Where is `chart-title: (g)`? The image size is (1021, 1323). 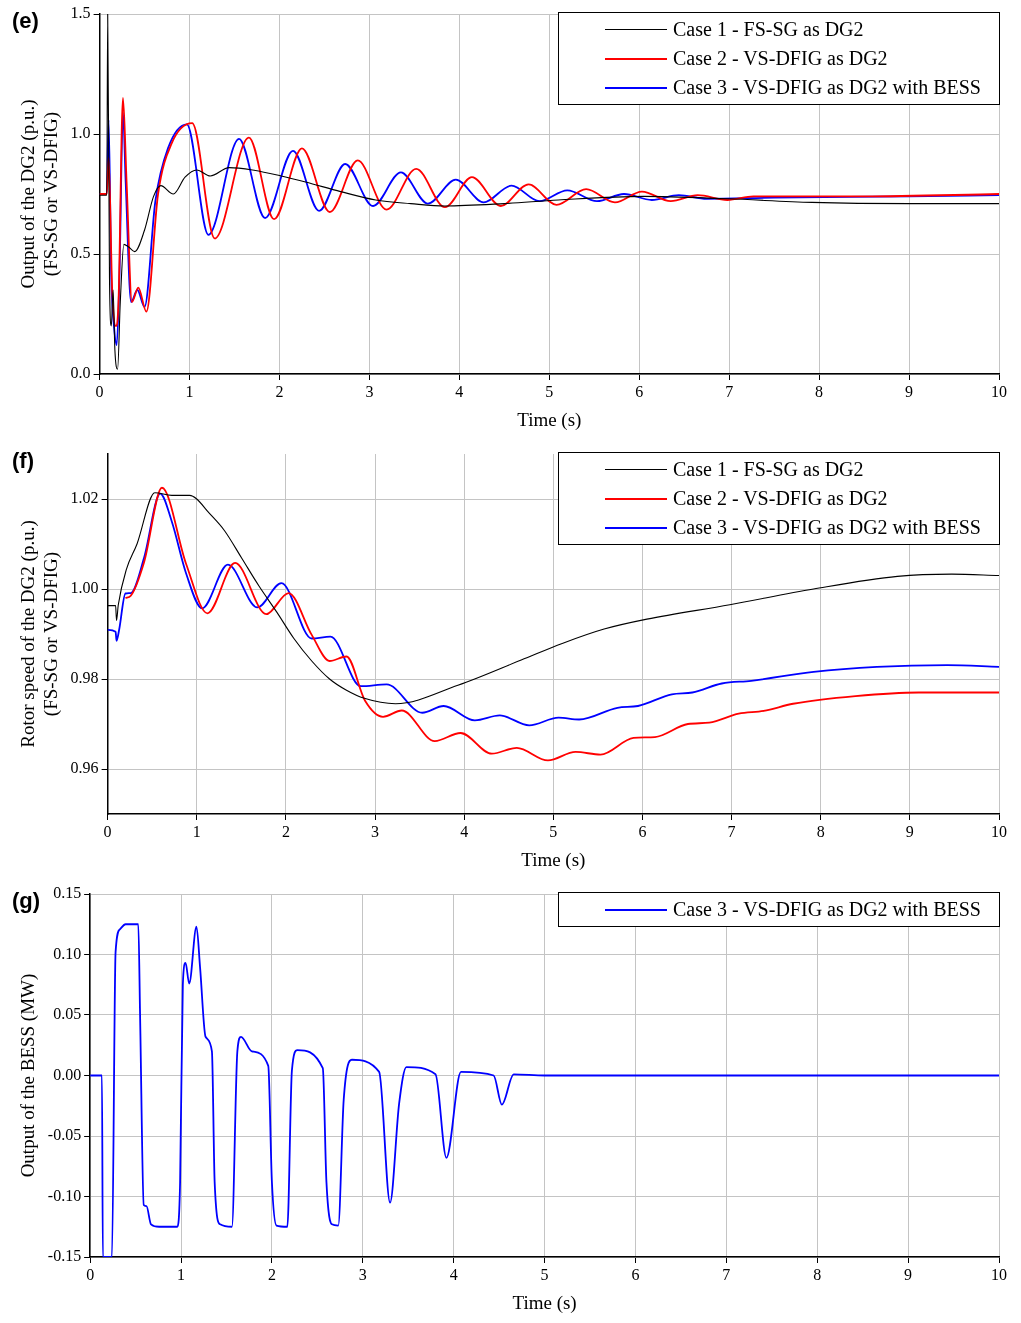
chart-title: (g) is located at coordinates (26, 901).